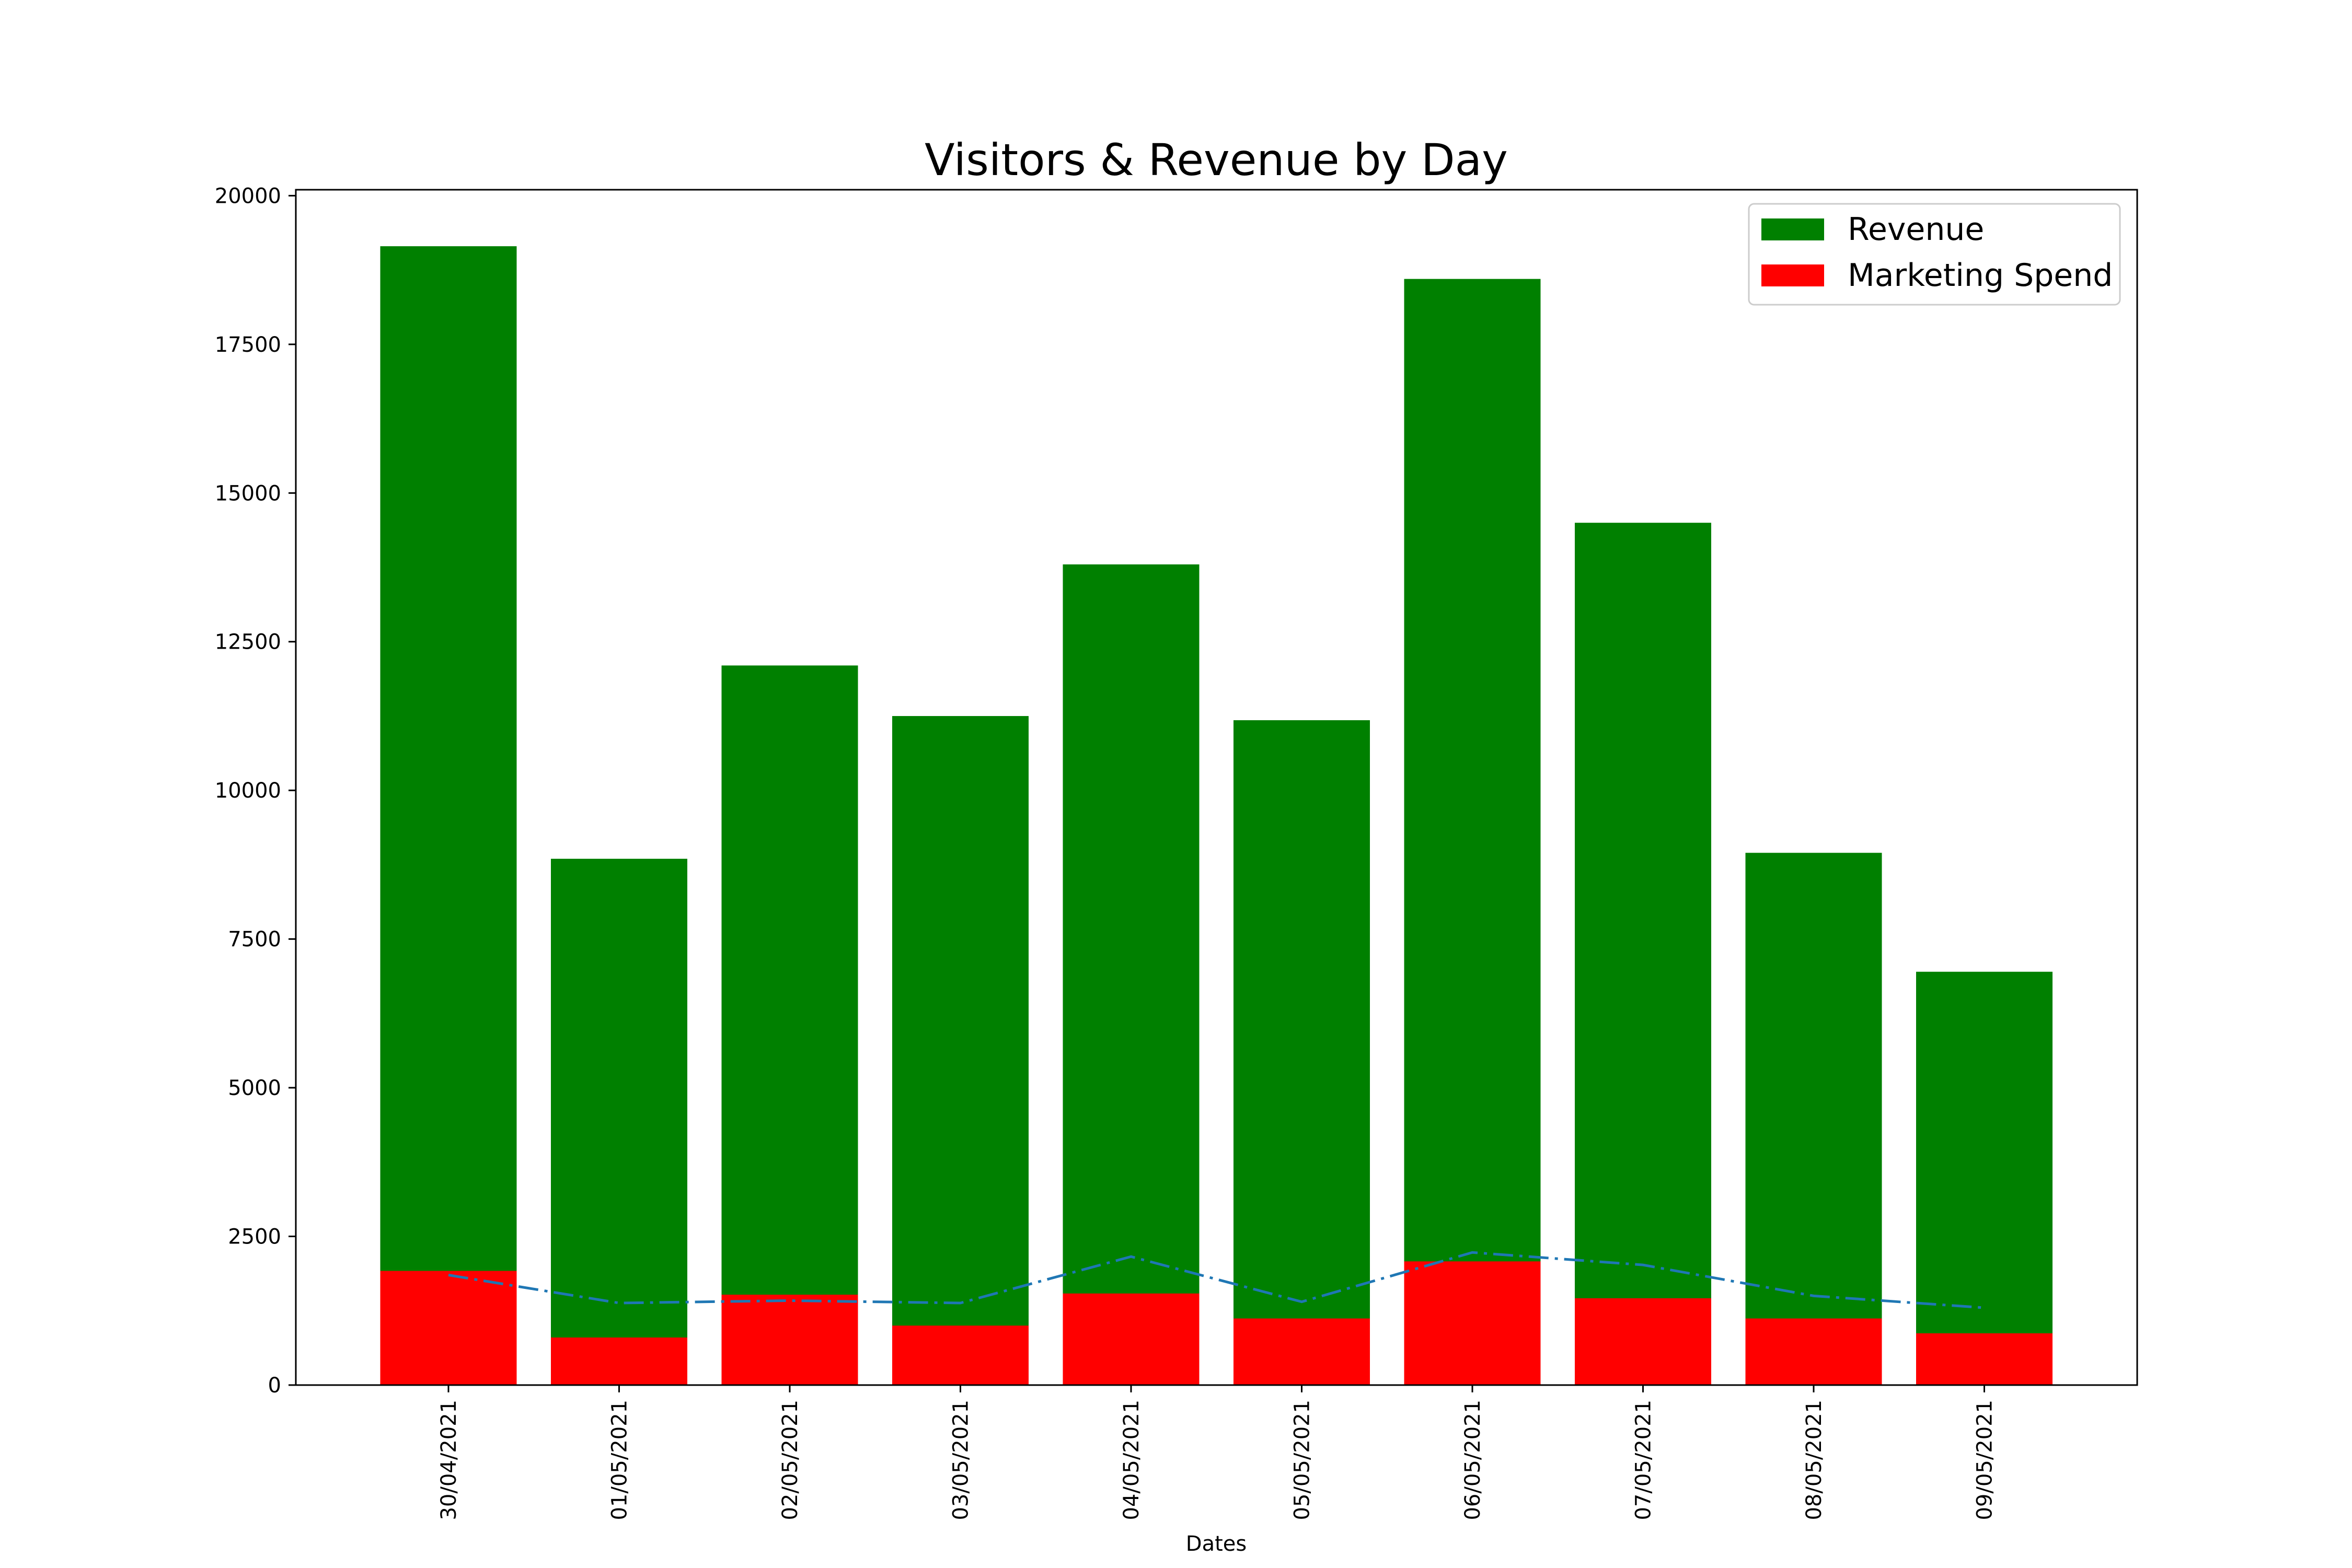  What do you see at coordinates (254, 1237) in the screenshot?
I see `y-tick-label-2500: 2500` at bounding box center [254, 1237].